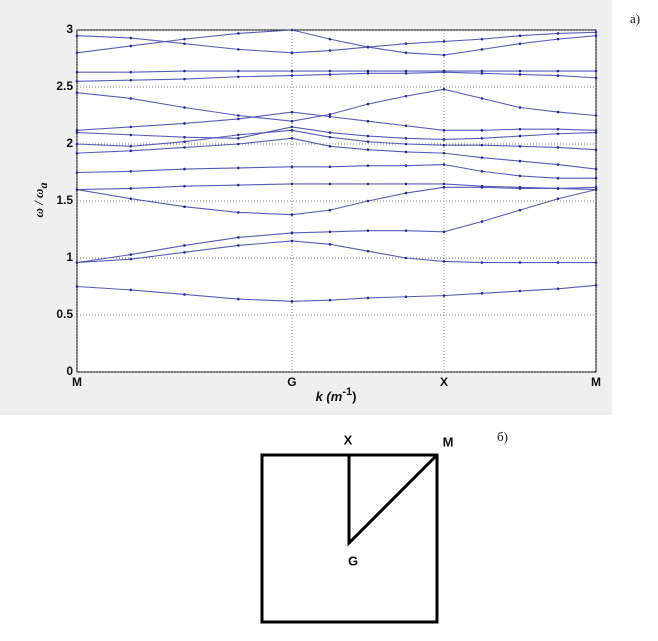 The width and height of the screenshot is (658, 641). Describe the element at coordinates (69, 371) in the screenshot. I see `y-tick-label: 0` at that location.